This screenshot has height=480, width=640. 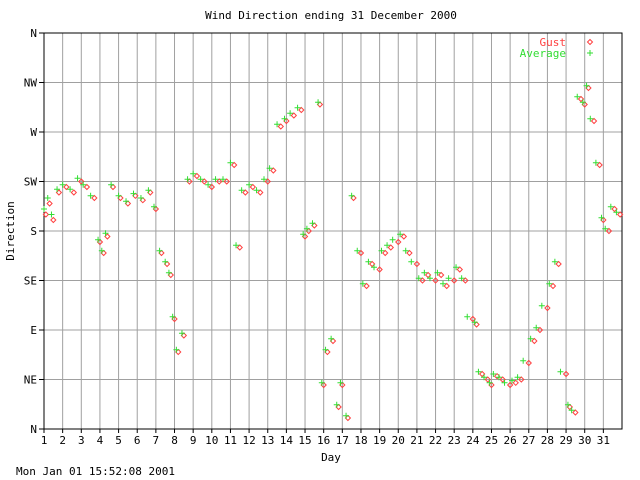 I want to click on y-tick-label: S, so click(x=33, y=231).